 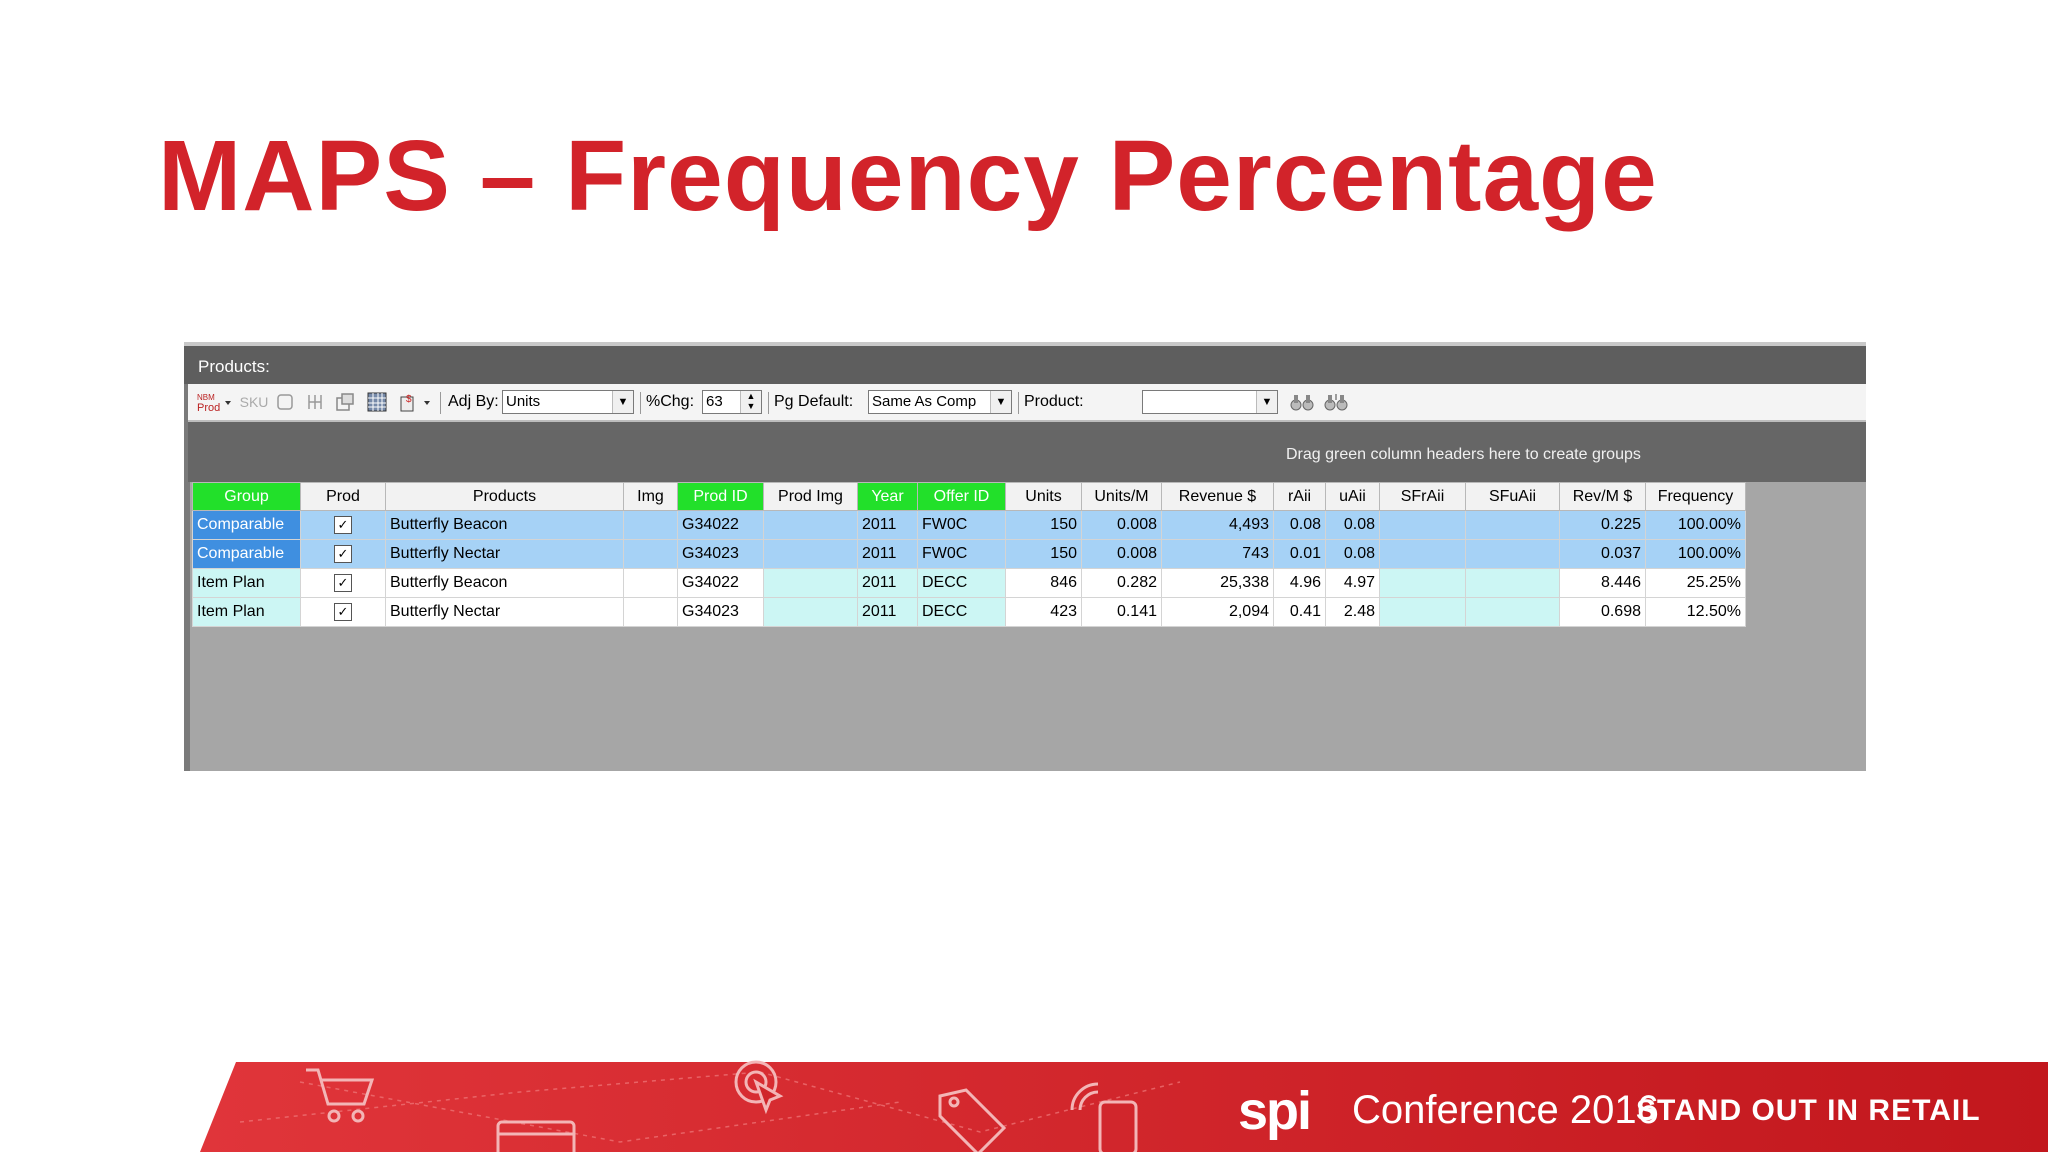 I want to click on uaii-cell: 0.08, so click(x=1352, y=554).